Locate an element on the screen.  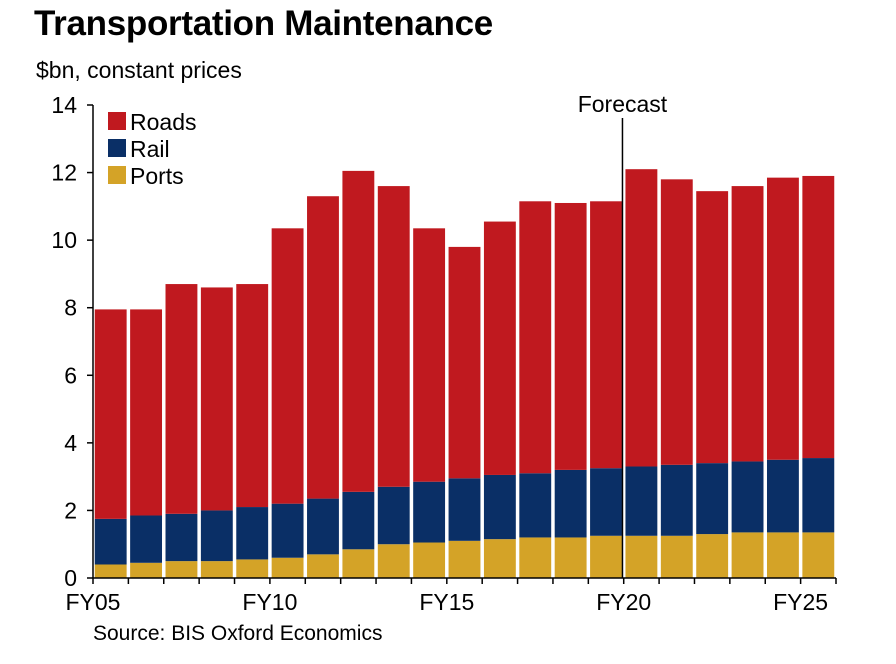
bar-rail-fy17 is located at coordinates (535, 505).